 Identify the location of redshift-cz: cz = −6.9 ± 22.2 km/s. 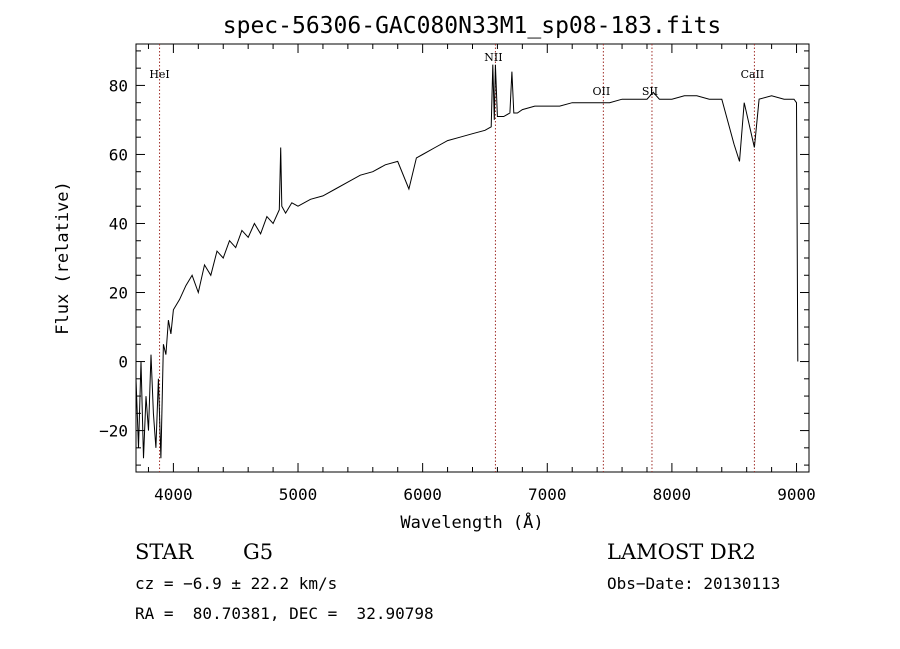
(236, 583).